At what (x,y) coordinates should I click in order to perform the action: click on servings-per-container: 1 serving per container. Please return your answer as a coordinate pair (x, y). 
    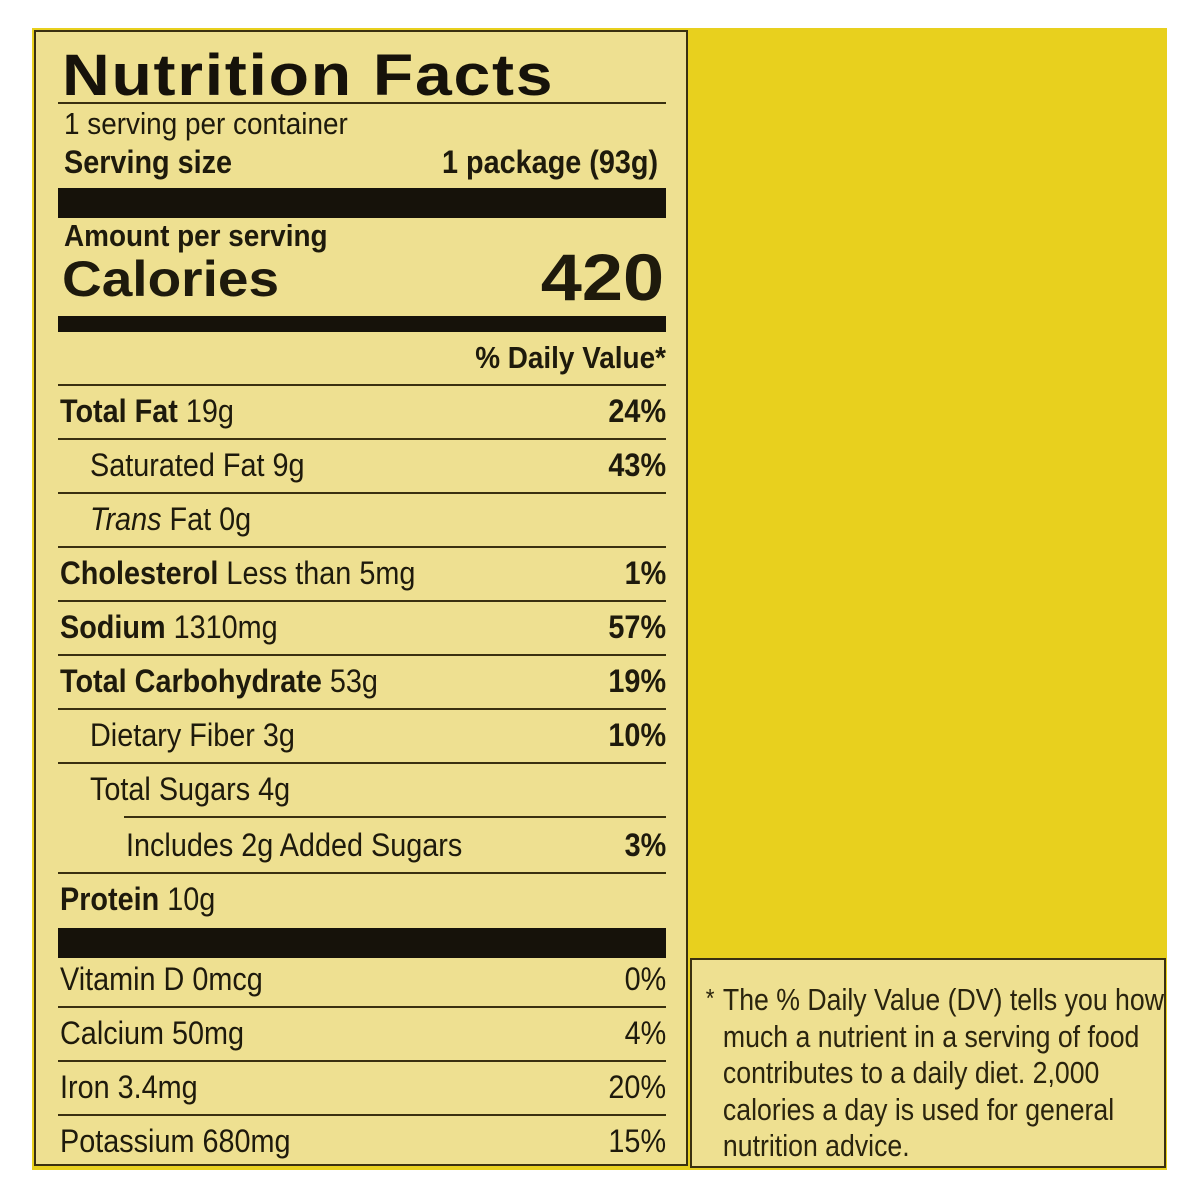
    Looking at the image, I should click on (206, 123).